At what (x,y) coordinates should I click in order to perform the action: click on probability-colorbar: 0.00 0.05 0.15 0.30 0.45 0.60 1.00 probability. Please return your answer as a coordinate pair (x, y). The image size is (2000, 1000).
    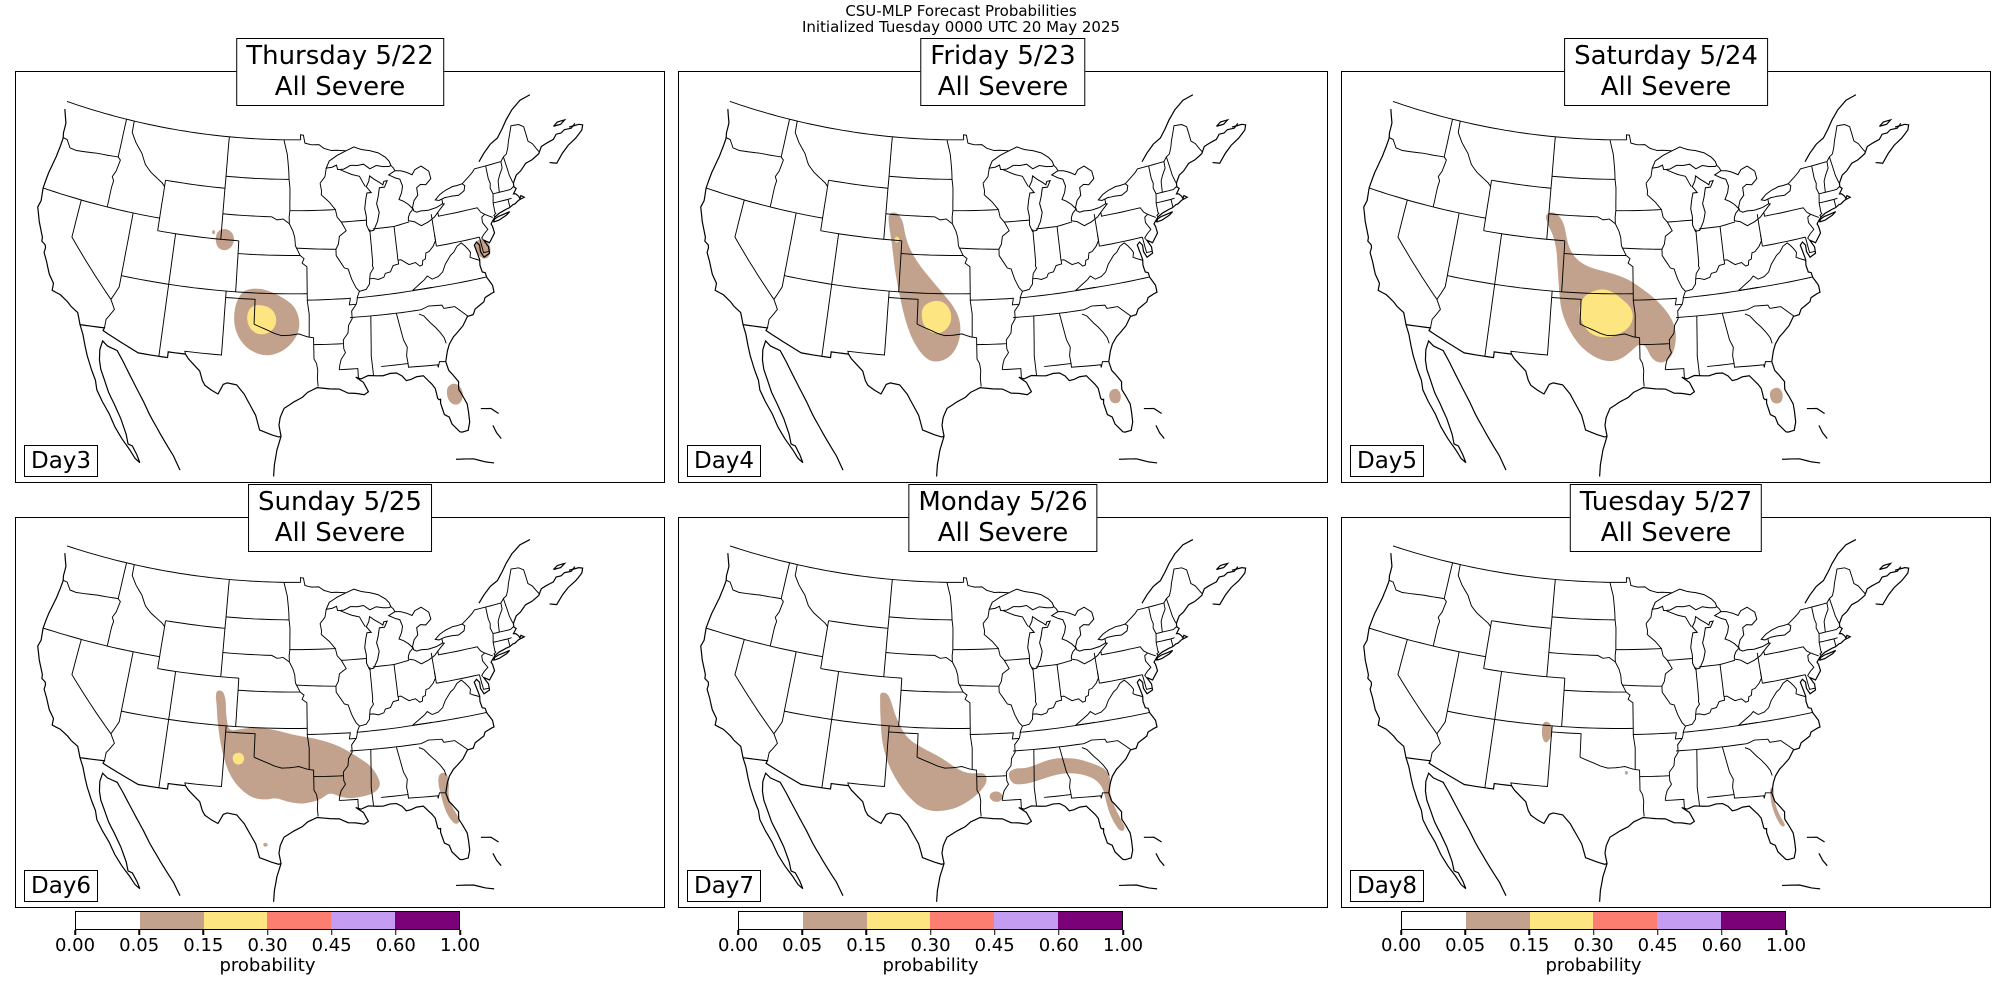
    Looking at the image, I should click on (1593, 943).